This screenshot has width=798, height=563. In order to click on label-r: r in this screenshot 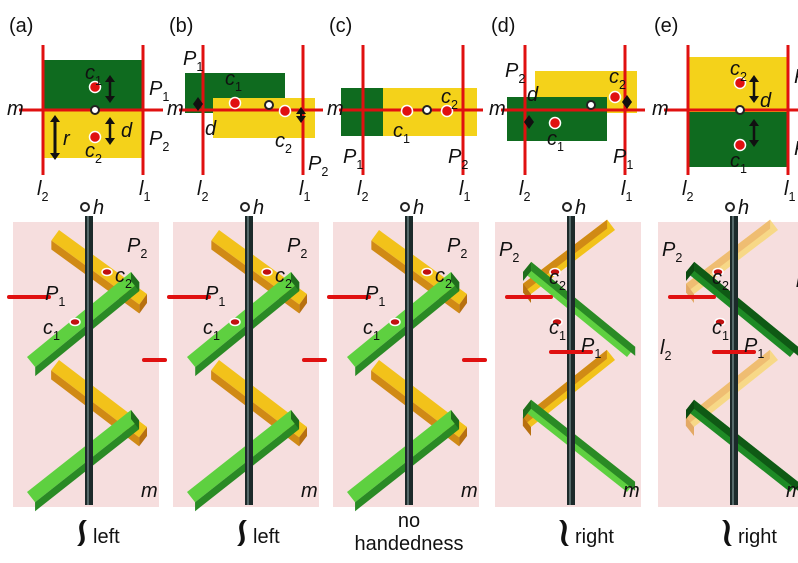, I will do `click(67, 139)`.